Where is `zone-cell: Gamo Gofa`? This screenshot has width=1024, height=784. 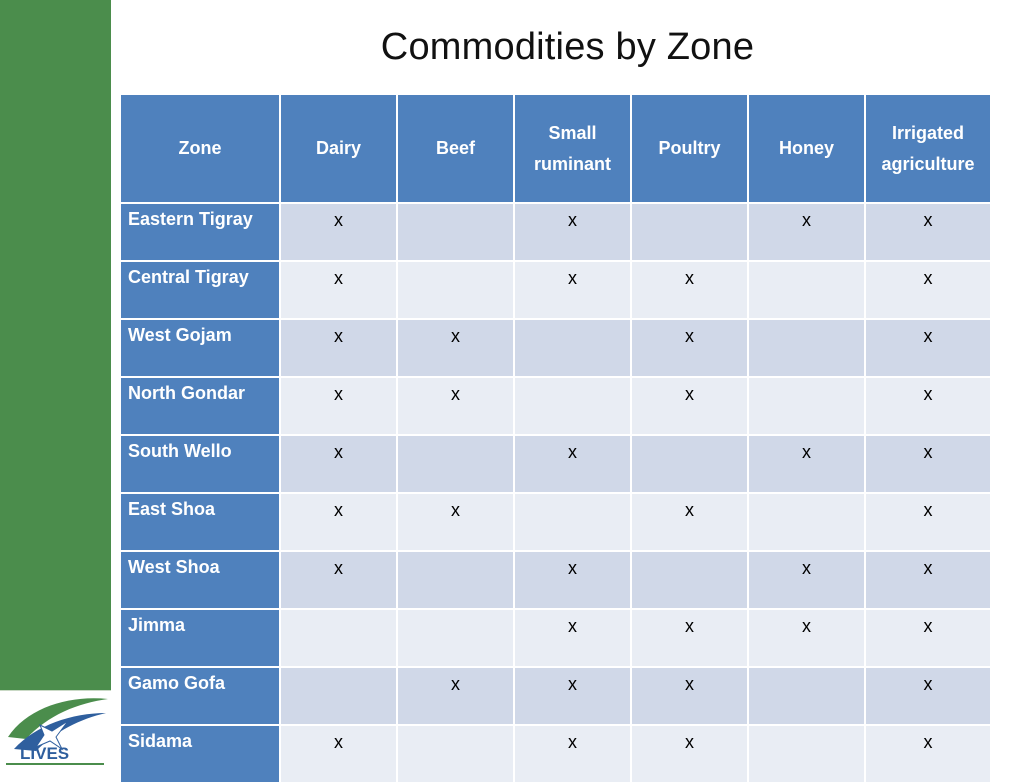 zone-cell: Gamo Gofa is located at coordinates (200, 696).